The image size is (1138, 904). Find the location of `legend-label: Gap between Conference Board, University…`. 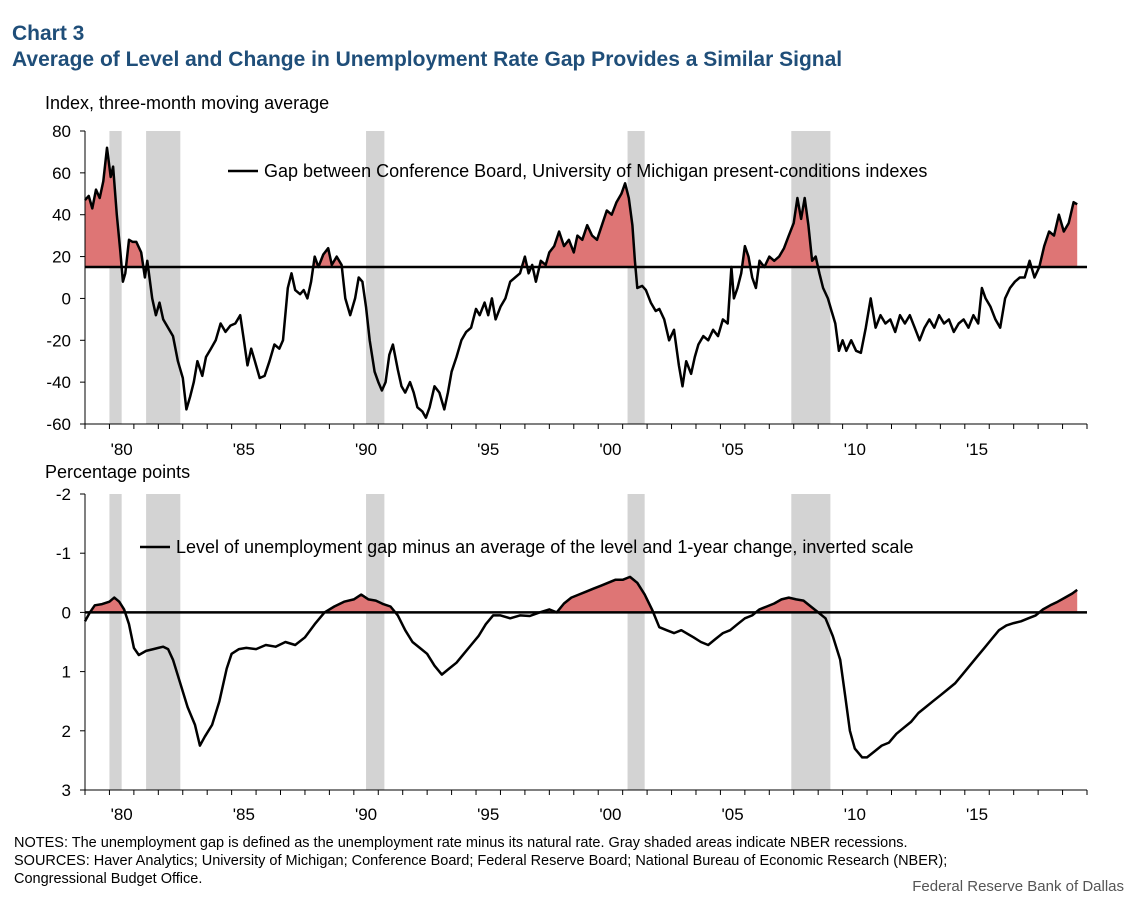

legend-label: Gap between Conference Board, University… is located at coordinates (595, 171).